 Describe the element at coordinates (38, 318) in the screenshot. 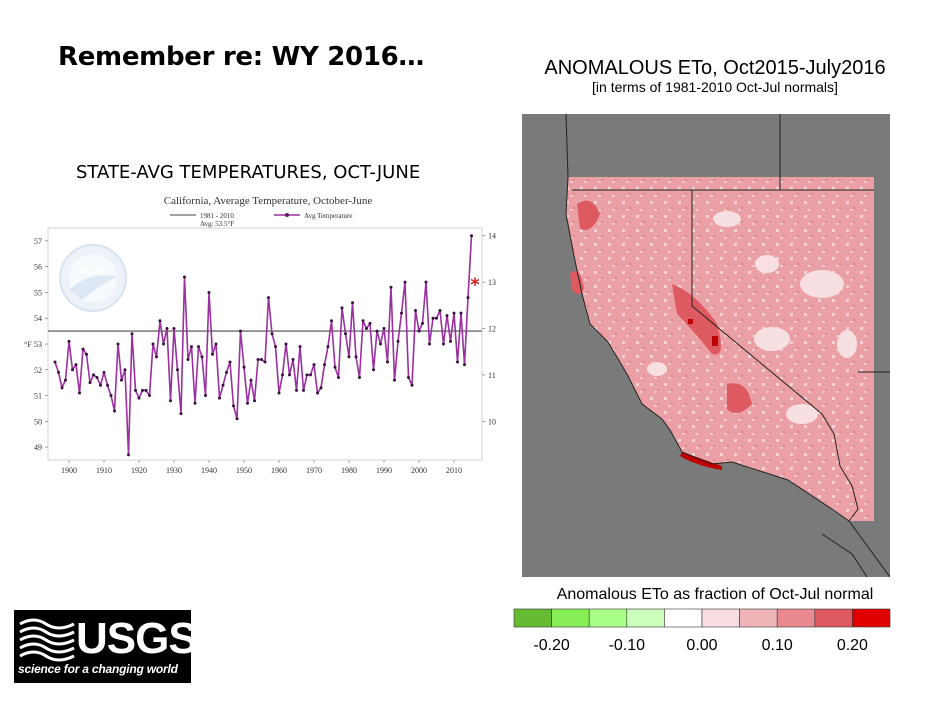

I see `y-tick-label-left: 54` at that location.